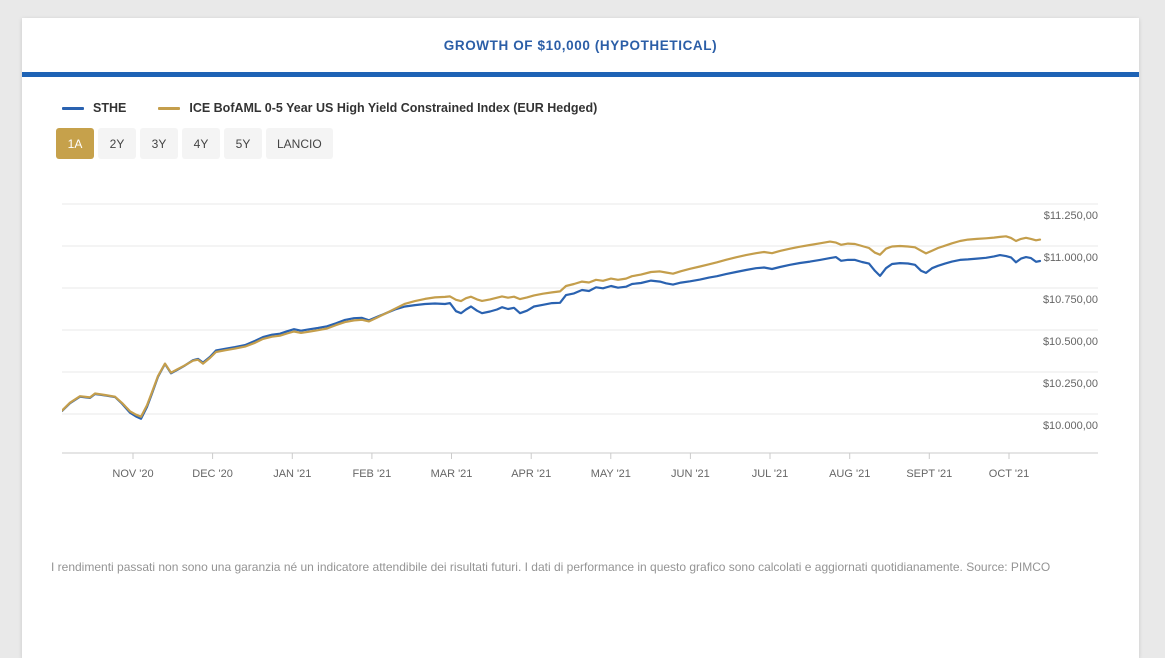  I want to click on page-title: GROWTH OF $10,000 (HYPOTHETICAL), so click(580, 45).